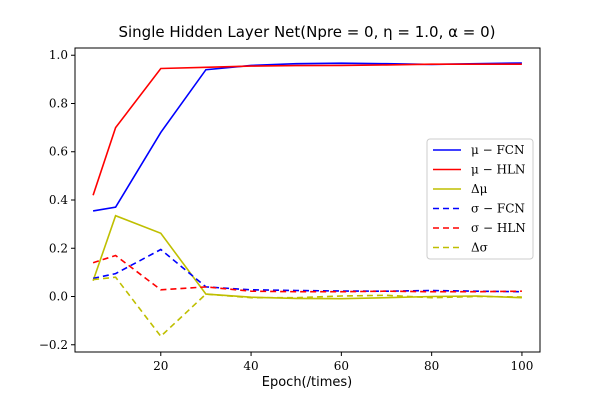 The height and width of the screenshot is (400, 600). Describe the element at coordinates (480, 199) in the screenshot. I see `legend: μ − FCN μ − HLN Δμ σ − FCN σ − HLN Δσ` at that location.